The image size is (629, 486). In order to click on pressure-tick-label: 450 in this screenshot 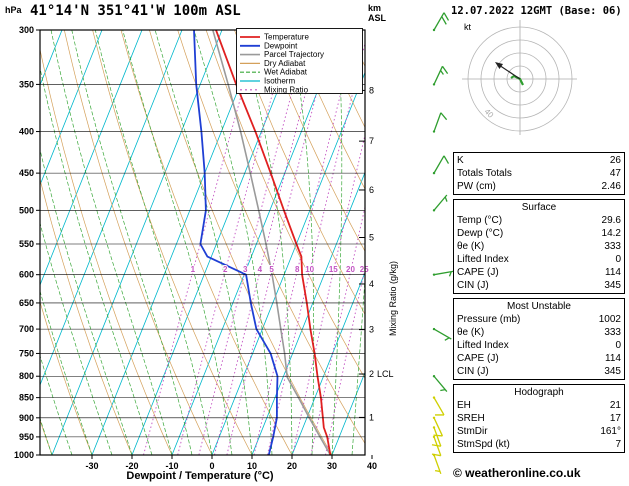, I will do `click(26, 173)`.